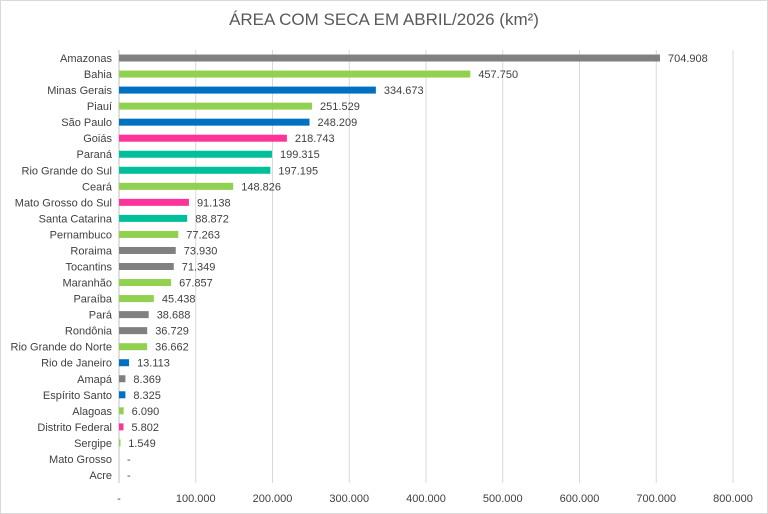  I want to click on x-tick-label: -, so click(119, 499).